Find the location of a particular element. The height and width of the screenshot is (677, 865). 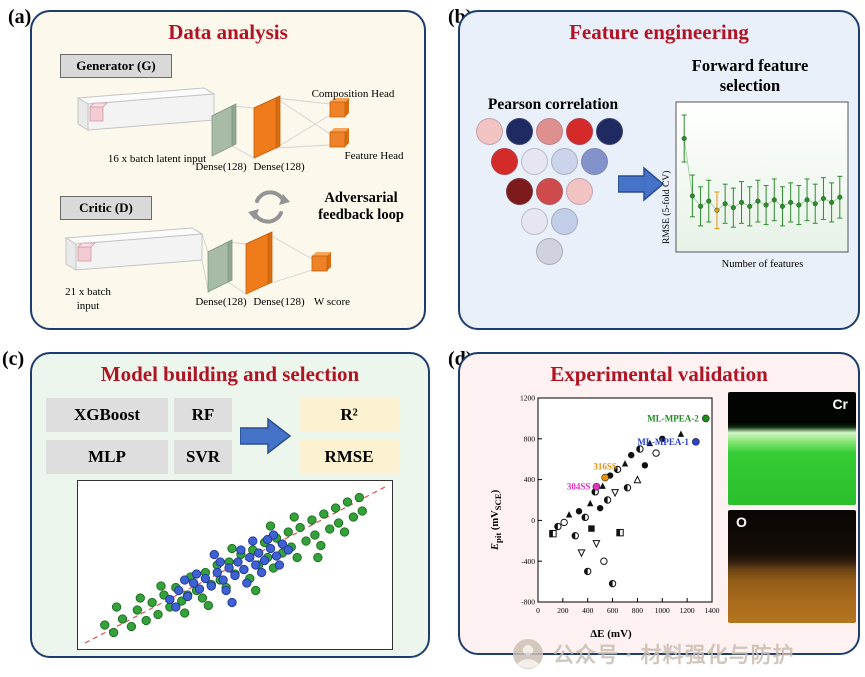

forward-heading-line2: selection is located at coordinates (750, 85).